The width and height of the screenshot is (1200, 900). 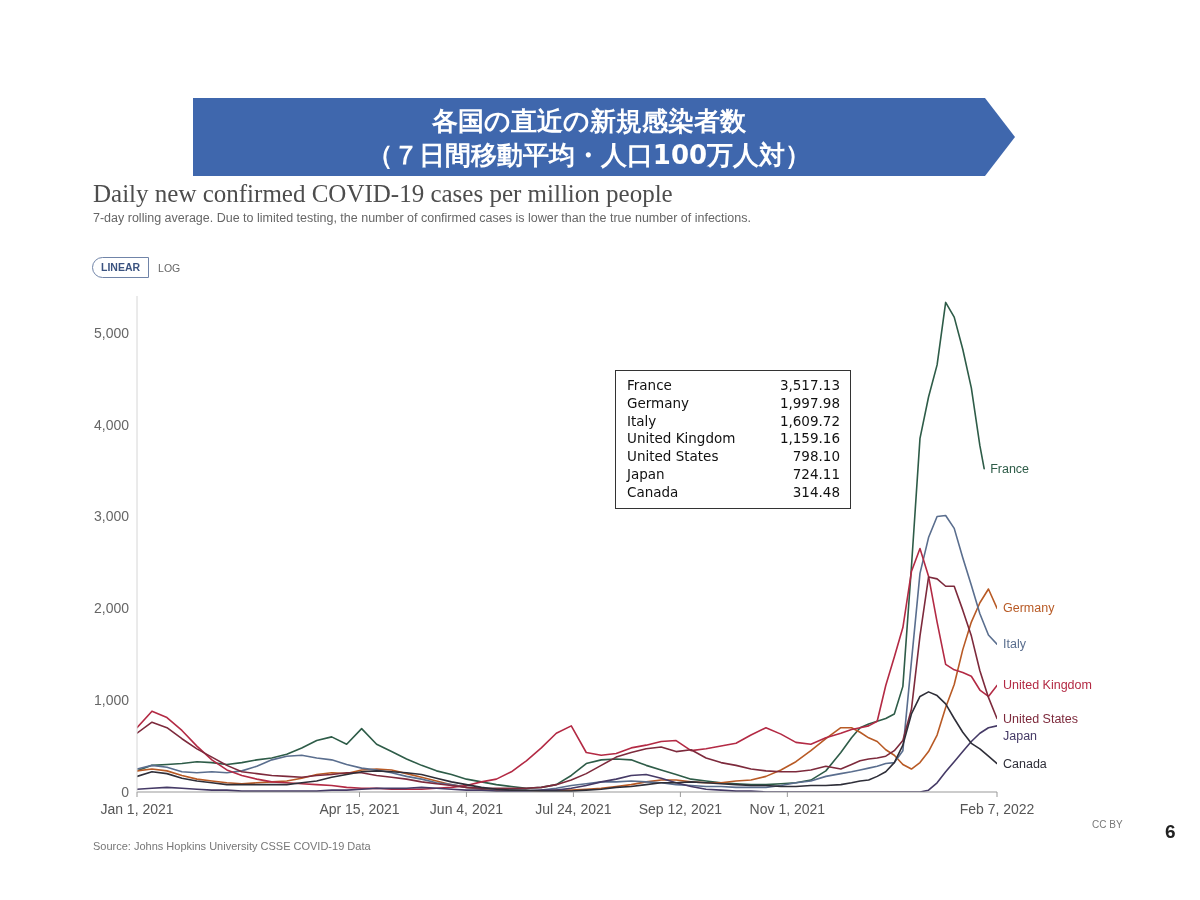 What do you see at coordinates (383, 194) in the screenshot?
I see `chart-title: Daily new confirmed COVID-19 cases per million people` at bounding box center [383, 194].